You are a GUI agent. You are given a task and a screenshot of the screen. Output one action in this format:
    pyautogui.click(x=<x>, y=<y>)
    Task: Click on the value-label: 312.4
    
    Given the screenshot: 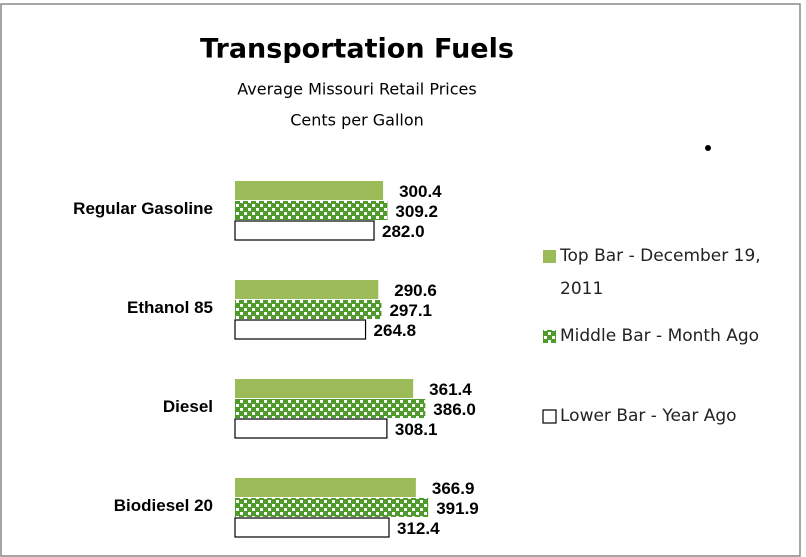 What is the action you would take?
    pyautogui.click(x=418, y=528)
    